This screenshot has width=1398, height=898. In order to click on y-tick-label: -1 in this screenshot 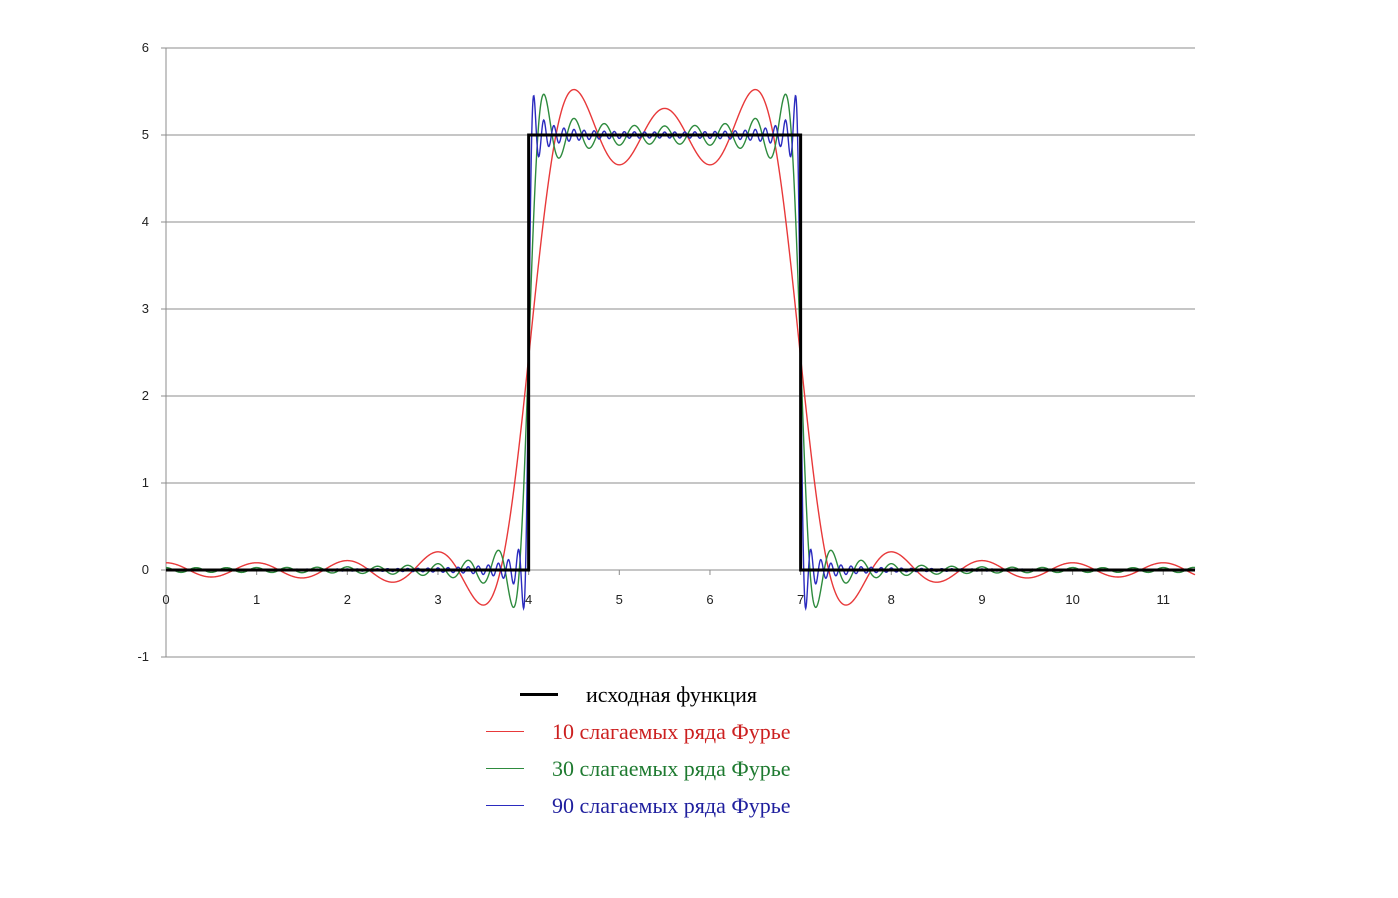, I will do `click(143, 656)`.